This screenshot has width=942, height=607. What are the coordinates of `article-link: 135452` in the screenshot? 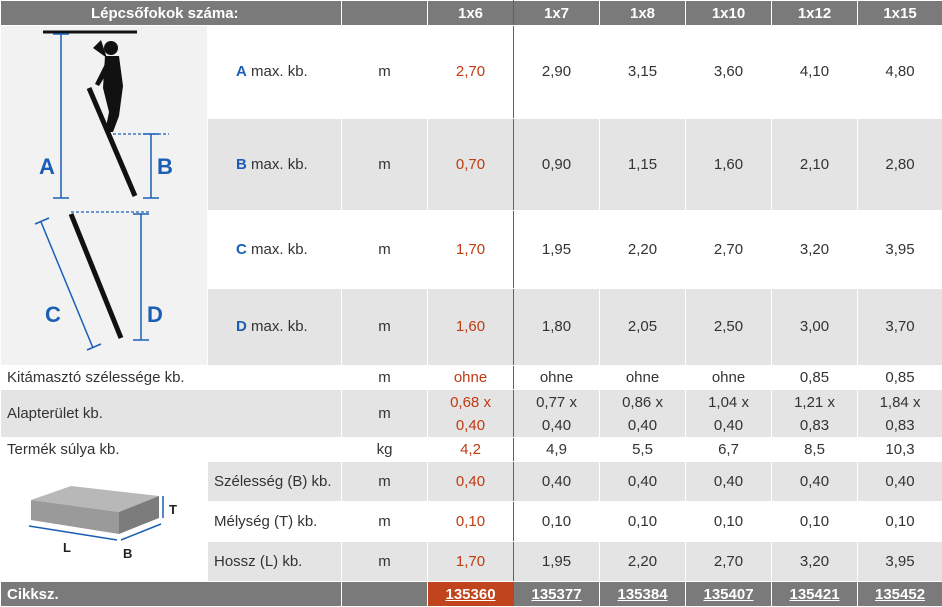 It's located at (900, 594).